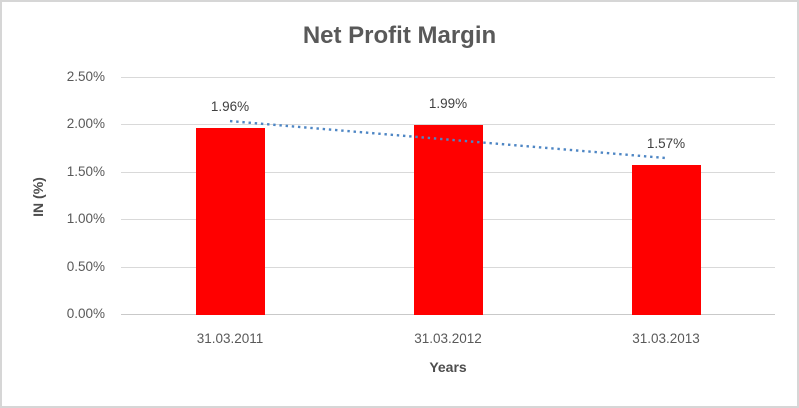 The width and height of the screenshot is (799, 408). What do you see at coordinates (85, 123) in the screenshot?
I see `y-tick-label: 2.00%` at bounding box center [85, 123].